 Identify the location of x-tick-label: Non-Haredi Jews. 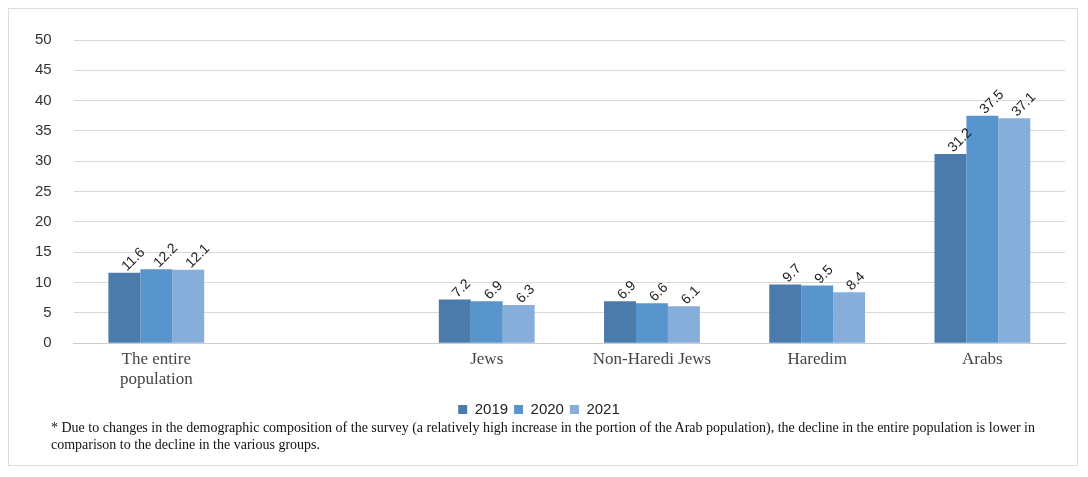
(652, 358).